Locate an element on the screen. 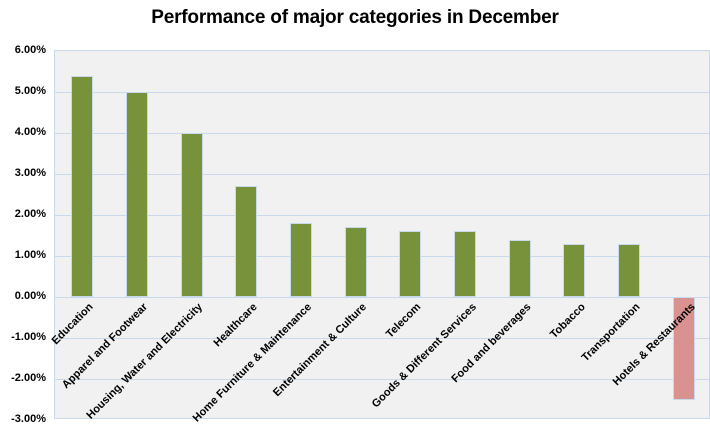 The image size is (710, 435). bar-apparel-and-footwear is located at coordinates (137, 194).